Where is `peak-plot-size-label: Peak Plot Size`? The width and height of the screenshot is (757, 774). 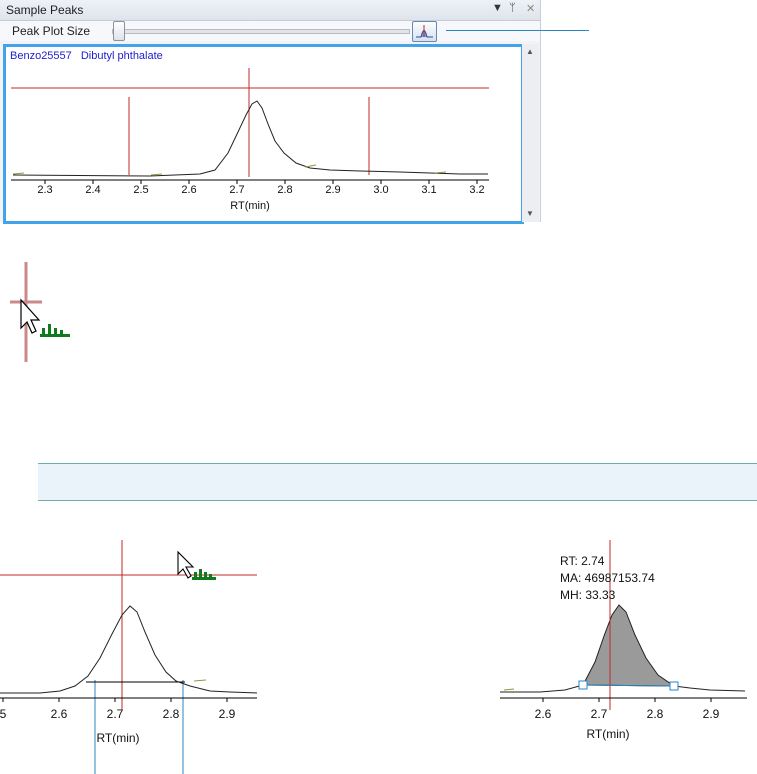 peak-plot-size-label: Peak Plot Size is located at coordinates (51, 31).